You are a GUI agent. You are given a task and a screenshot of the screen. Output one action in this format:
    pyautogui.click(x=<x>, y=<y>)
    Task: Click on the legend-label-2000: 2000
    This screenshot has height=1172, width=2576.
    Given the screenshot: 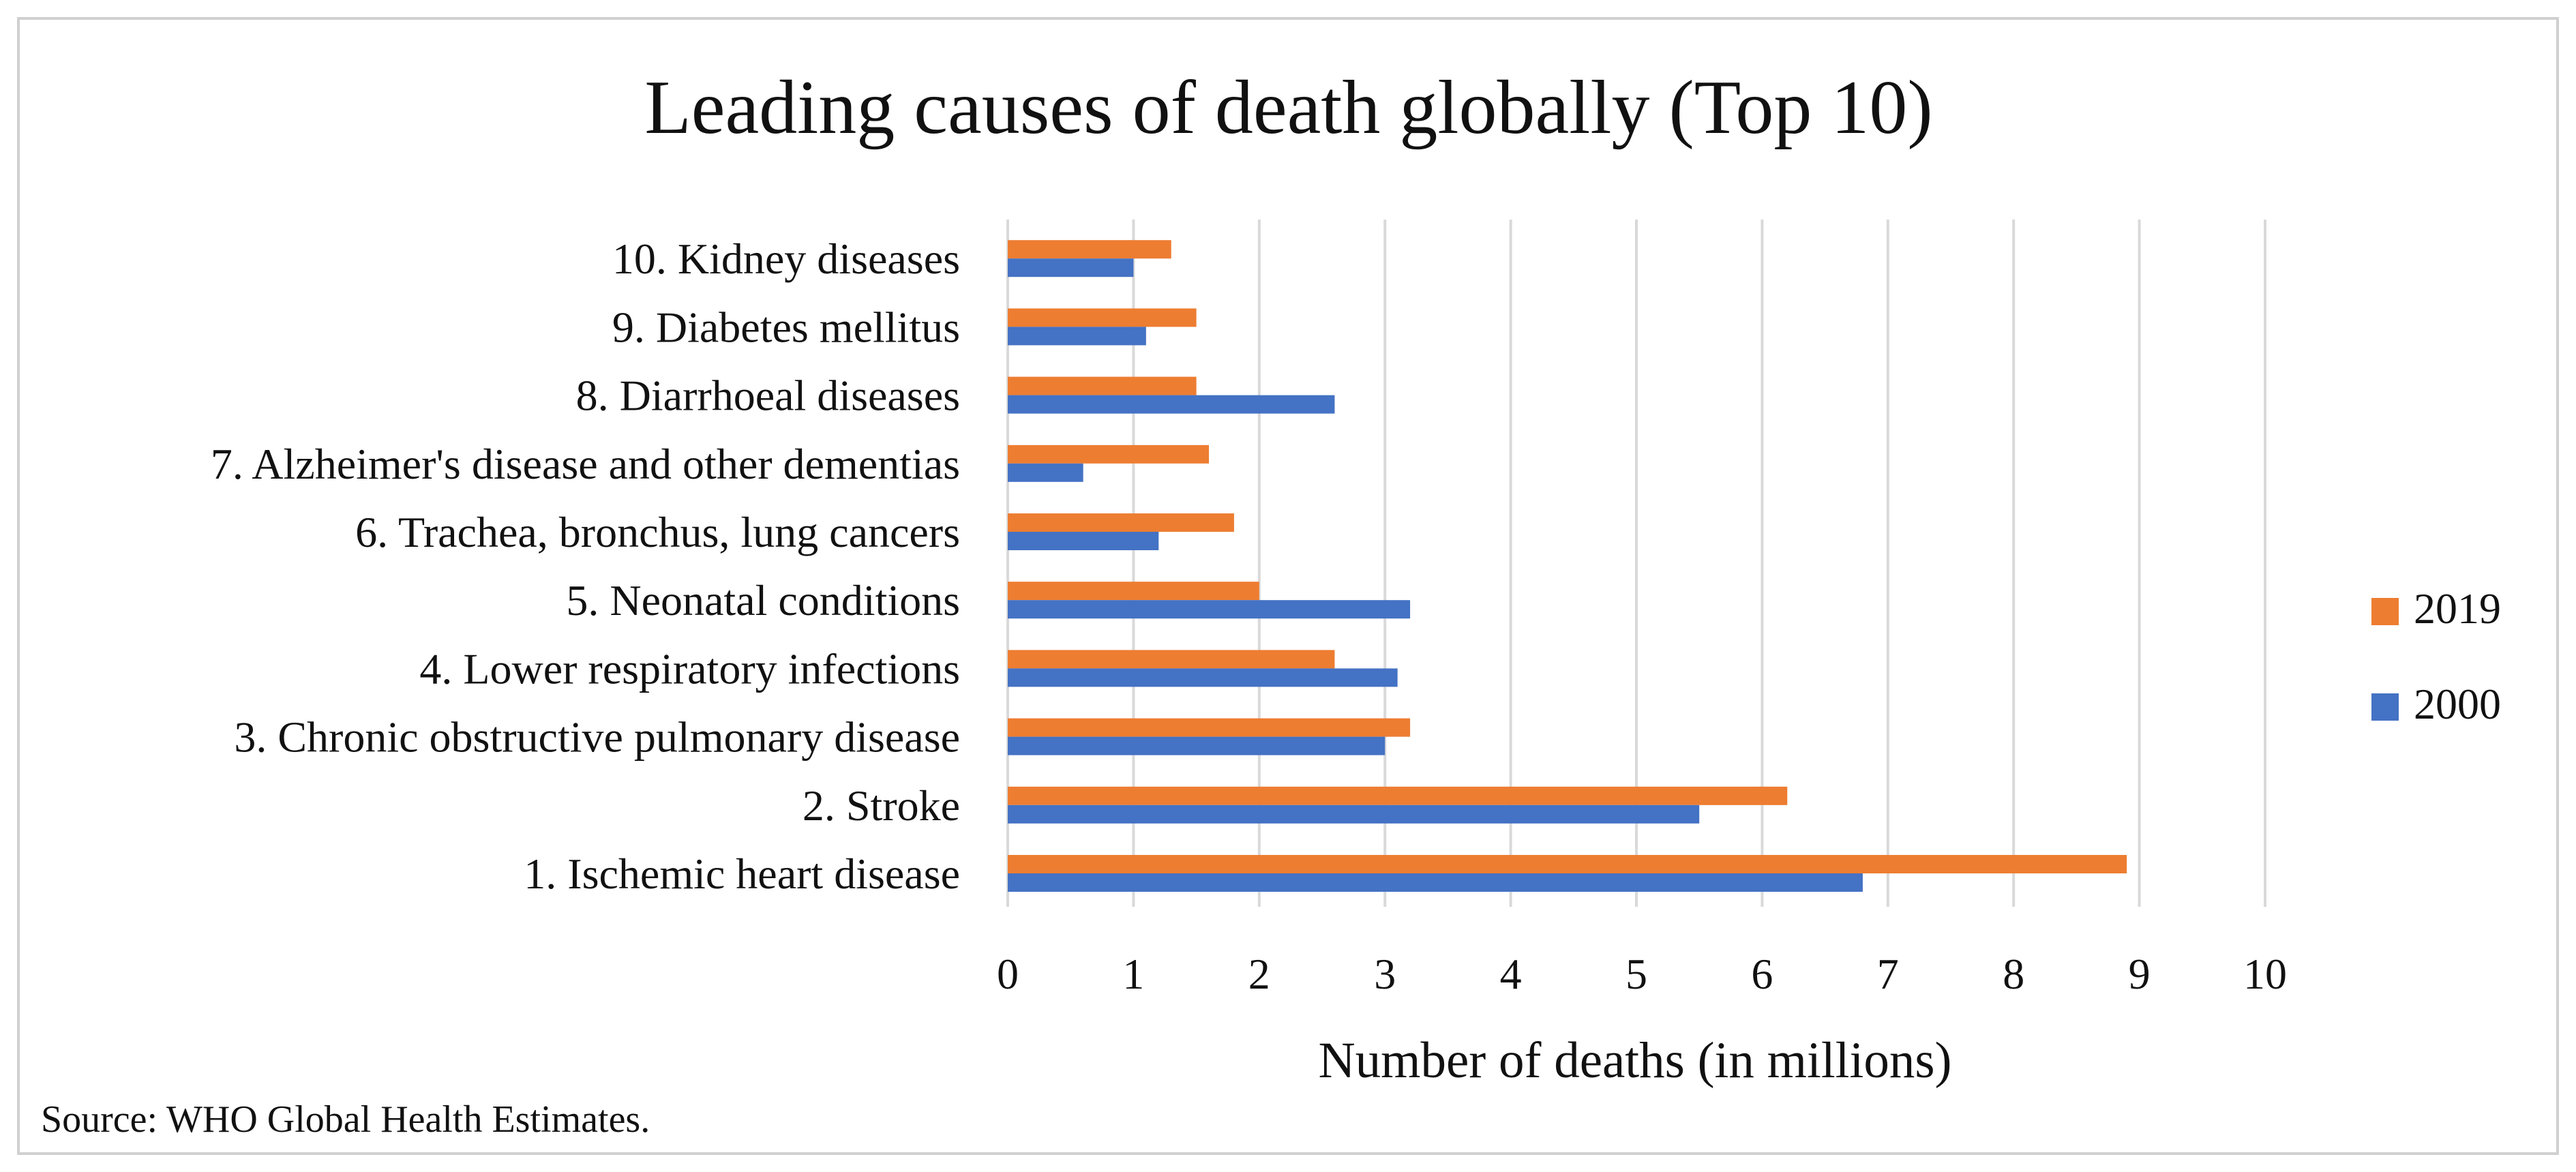 What is the action you would take?
    pyautogui.click(x=2457, y=704)
    